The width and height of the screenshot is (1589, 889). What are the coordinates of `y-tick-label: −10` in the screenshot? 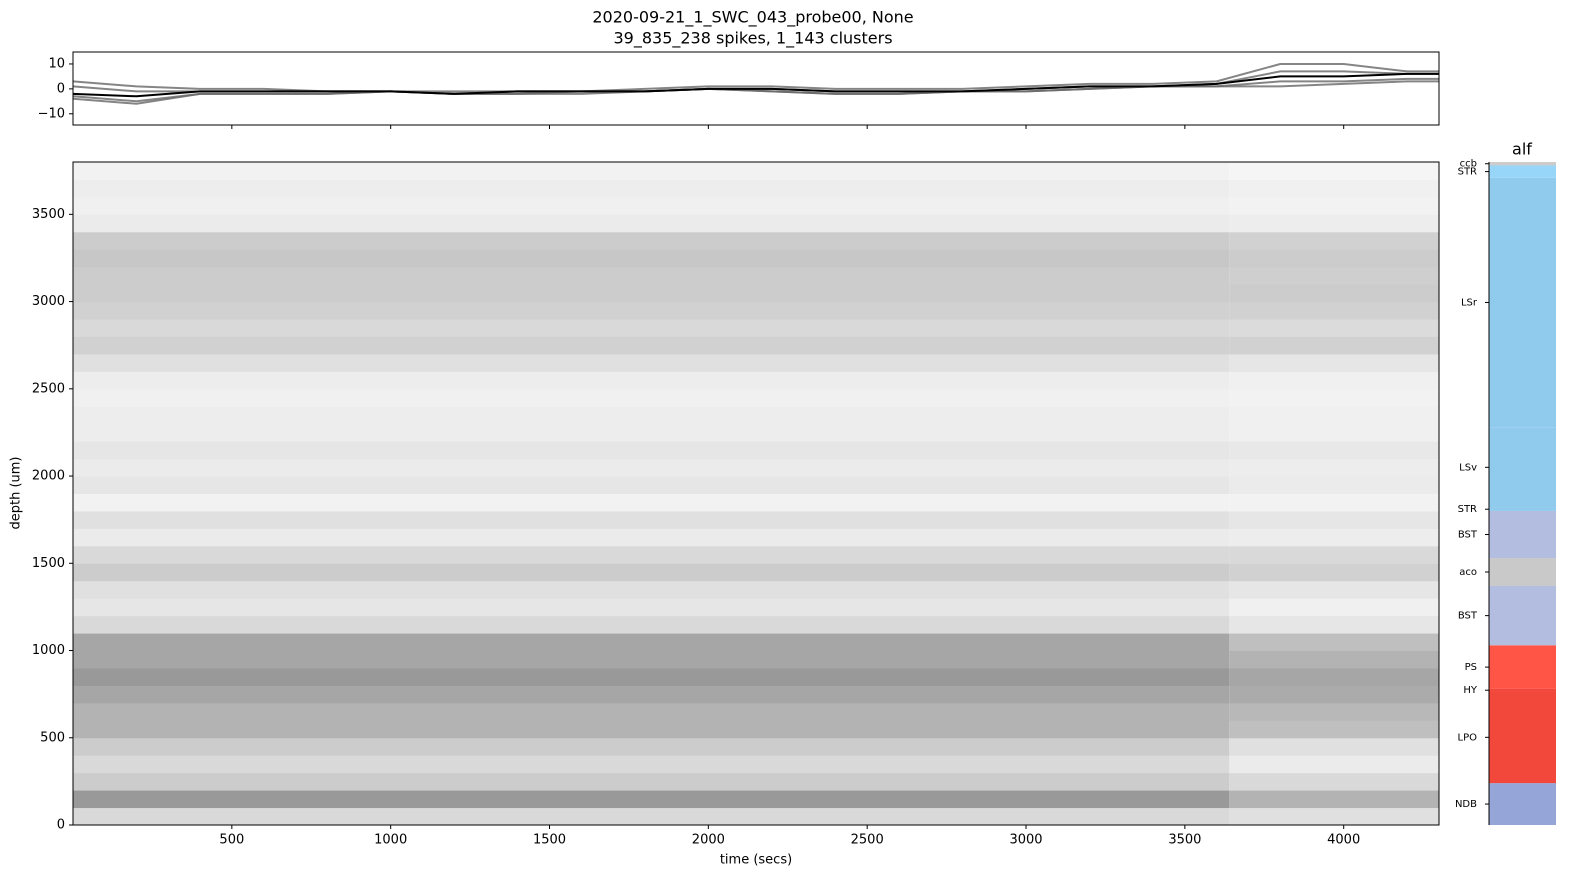 It's located at (51, 113).